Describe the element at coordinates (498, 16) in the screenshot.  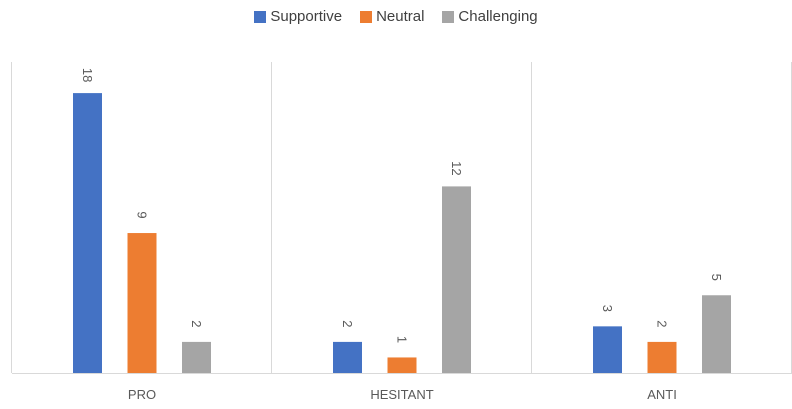
I see `legend-label-challenging: Challenging` at that location.